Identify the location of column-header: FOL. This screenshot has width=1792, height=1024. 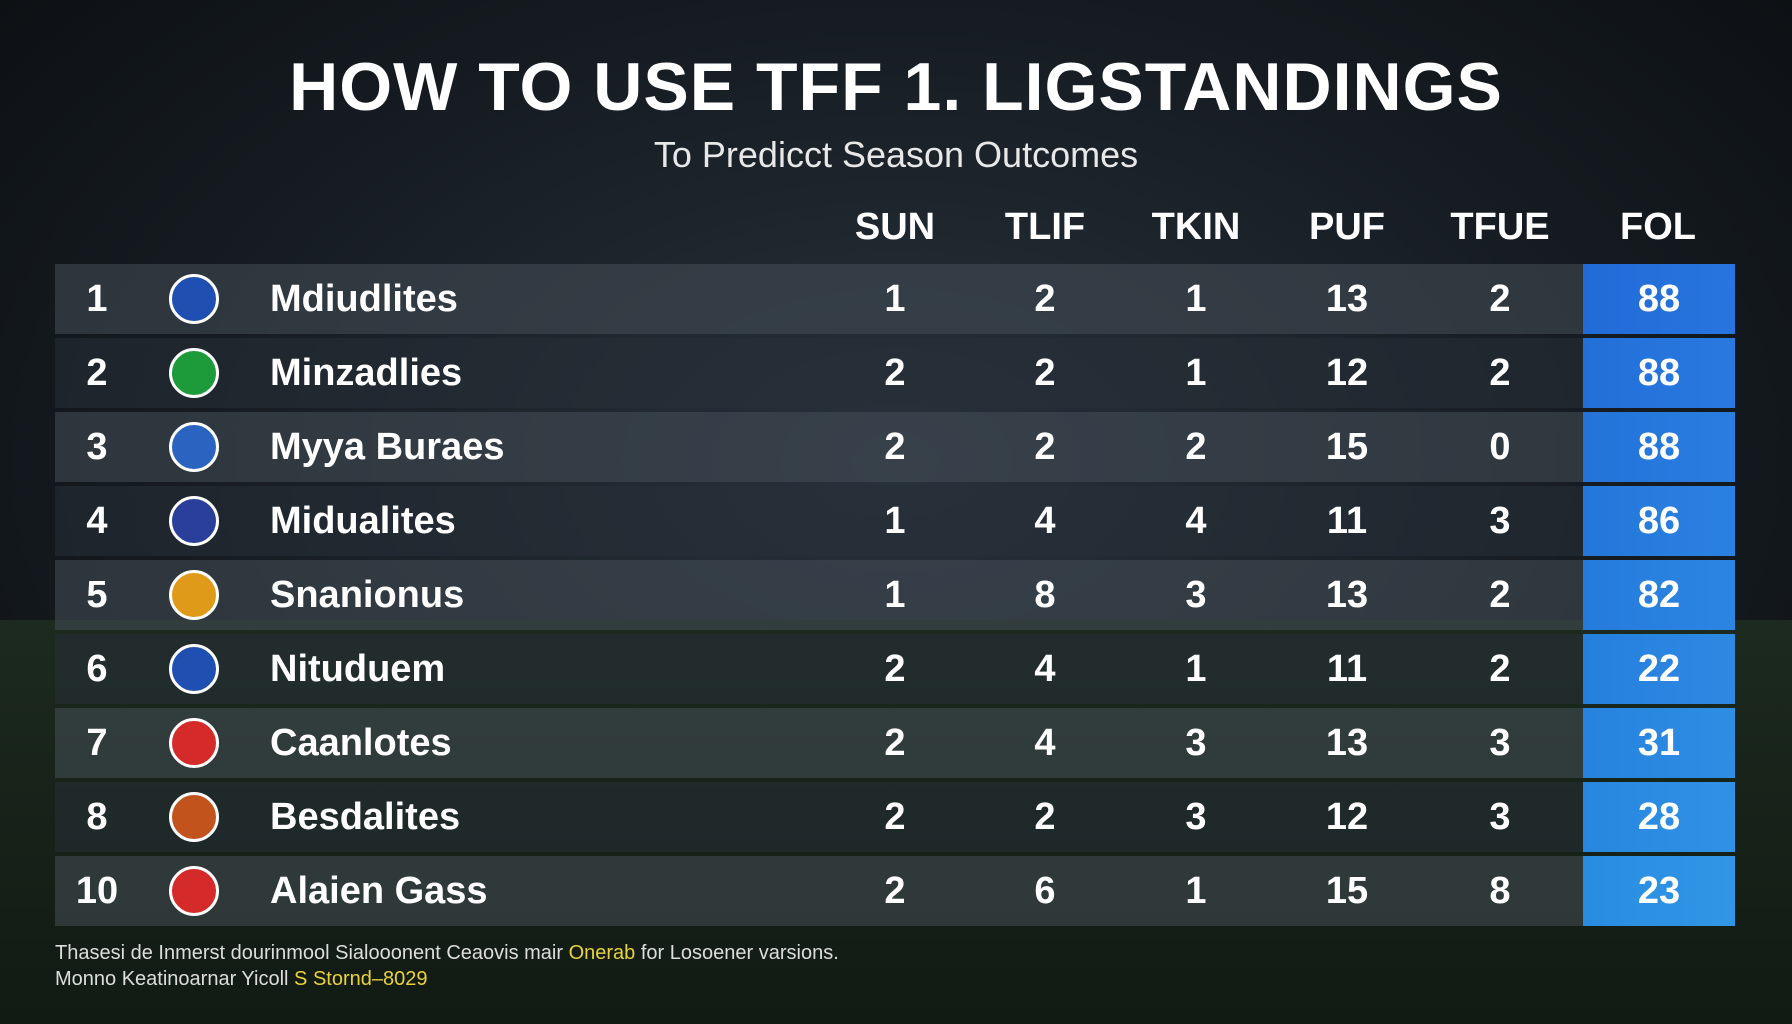
(1658, 227).